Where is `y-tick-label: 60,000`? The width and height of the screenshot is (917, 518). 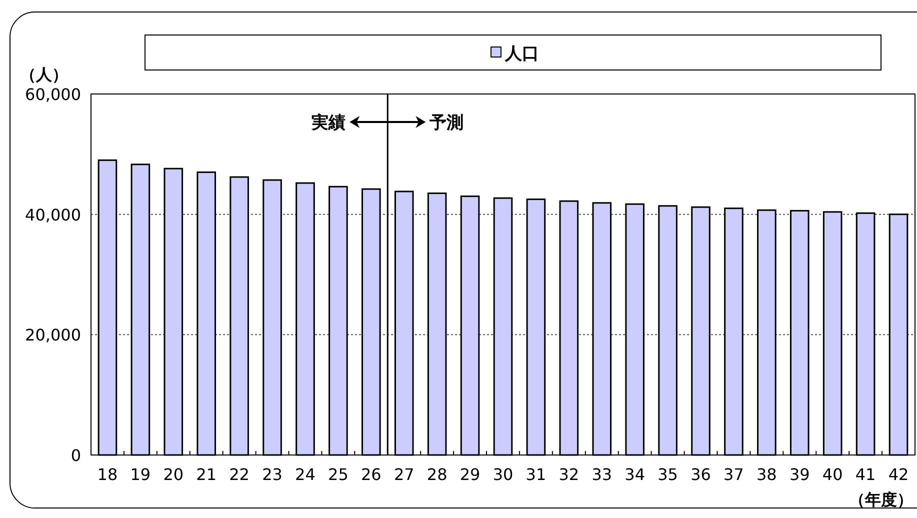
y-tick-label: 60,000 is located at coordinates (53, 94).